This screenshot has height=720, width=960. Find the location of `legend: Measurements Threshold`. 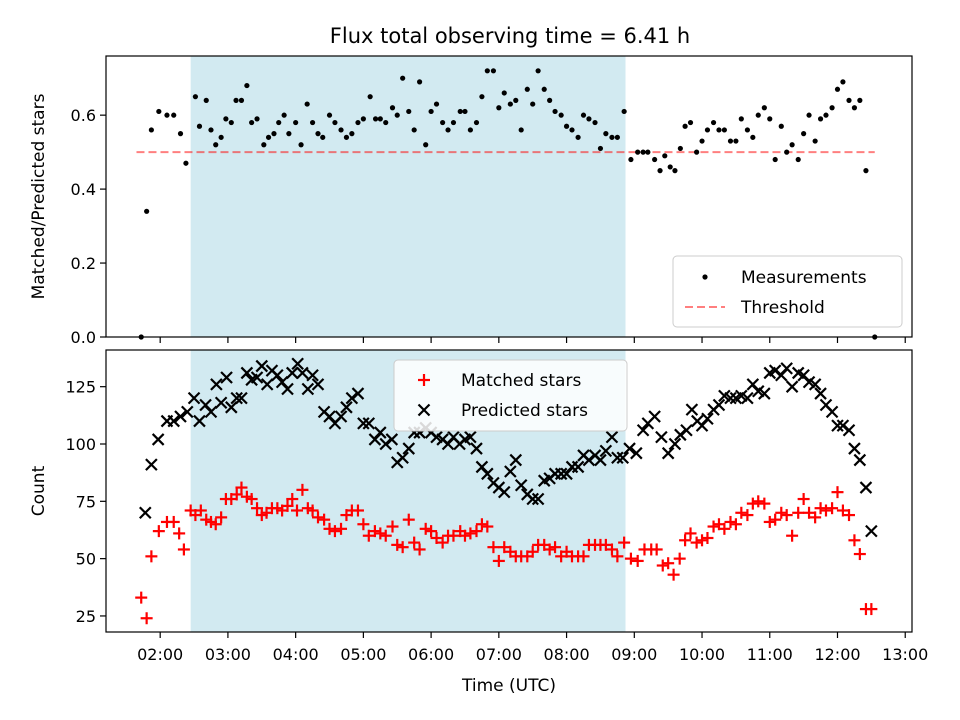

legend: Measurements Threshold is located at coordinates (787, 291).